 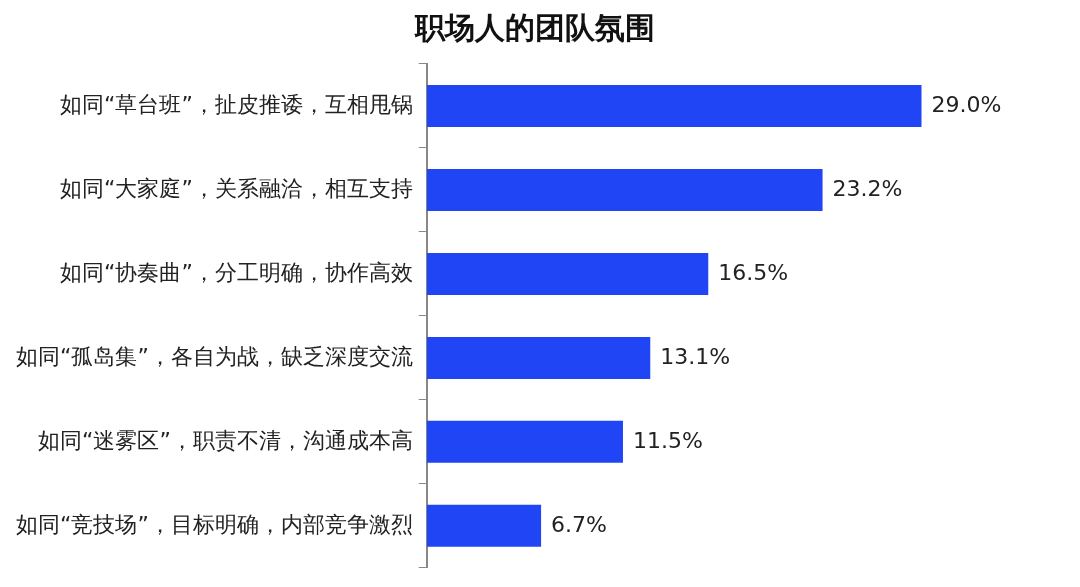 I want to click on y-tick-label: 如同“竞技场”，目标明确，内部竞争激烈, so click(x=214, y=524).